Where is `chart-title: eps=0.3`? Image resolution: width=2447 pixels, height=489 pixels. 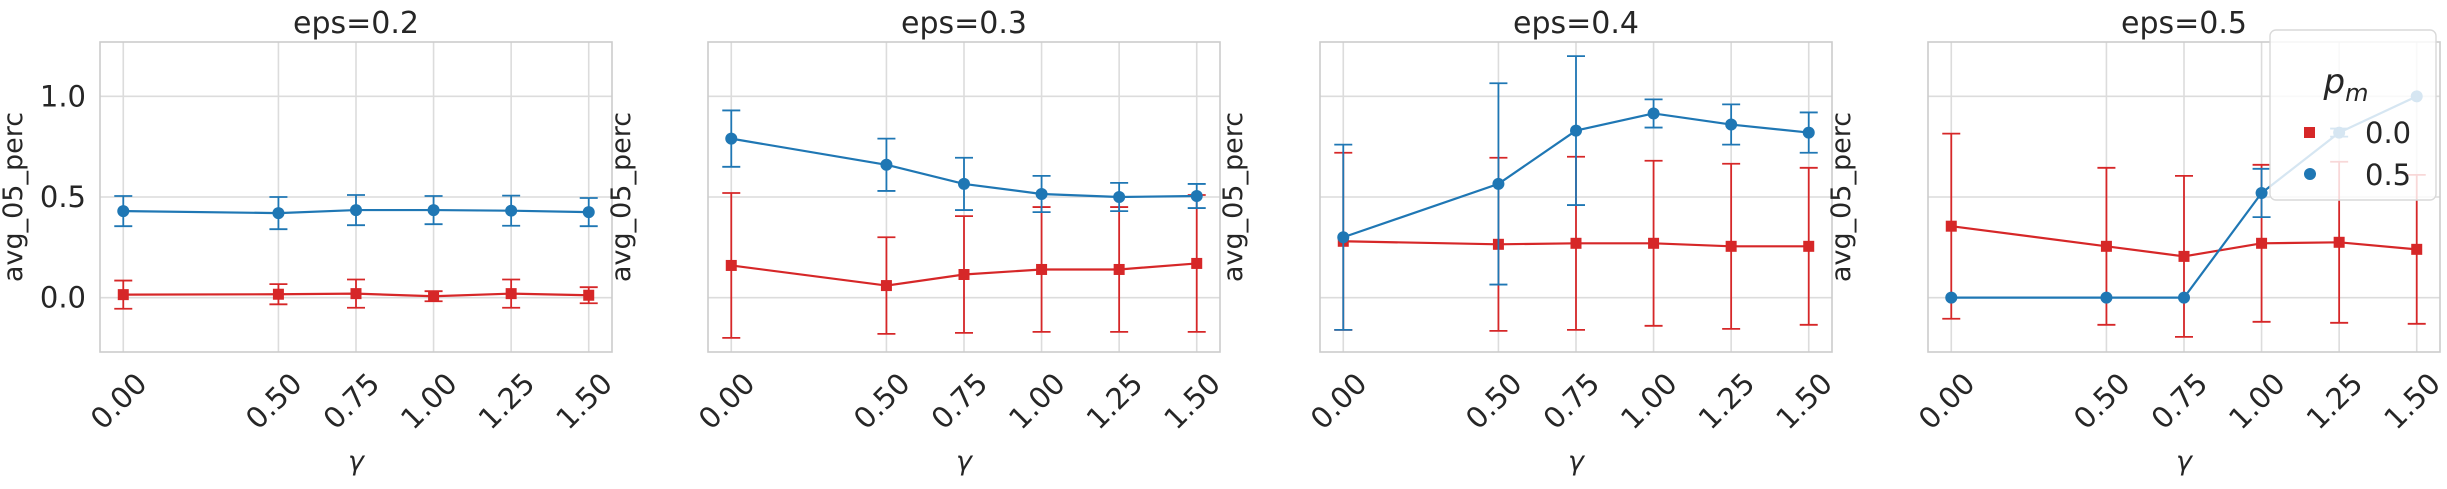 chart-title: eps=0.3 is located at coordinates (964, 23).